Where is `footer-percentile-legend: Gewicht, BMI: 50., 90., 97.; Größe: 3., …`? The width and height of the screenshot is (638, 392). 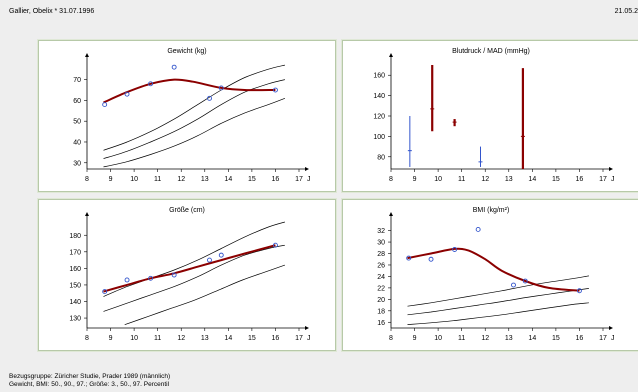 footer-percentile-legend: Gewicht, BMI: 50., 90., 97.; Größe: 3., … is located at coordinates (89, 384).